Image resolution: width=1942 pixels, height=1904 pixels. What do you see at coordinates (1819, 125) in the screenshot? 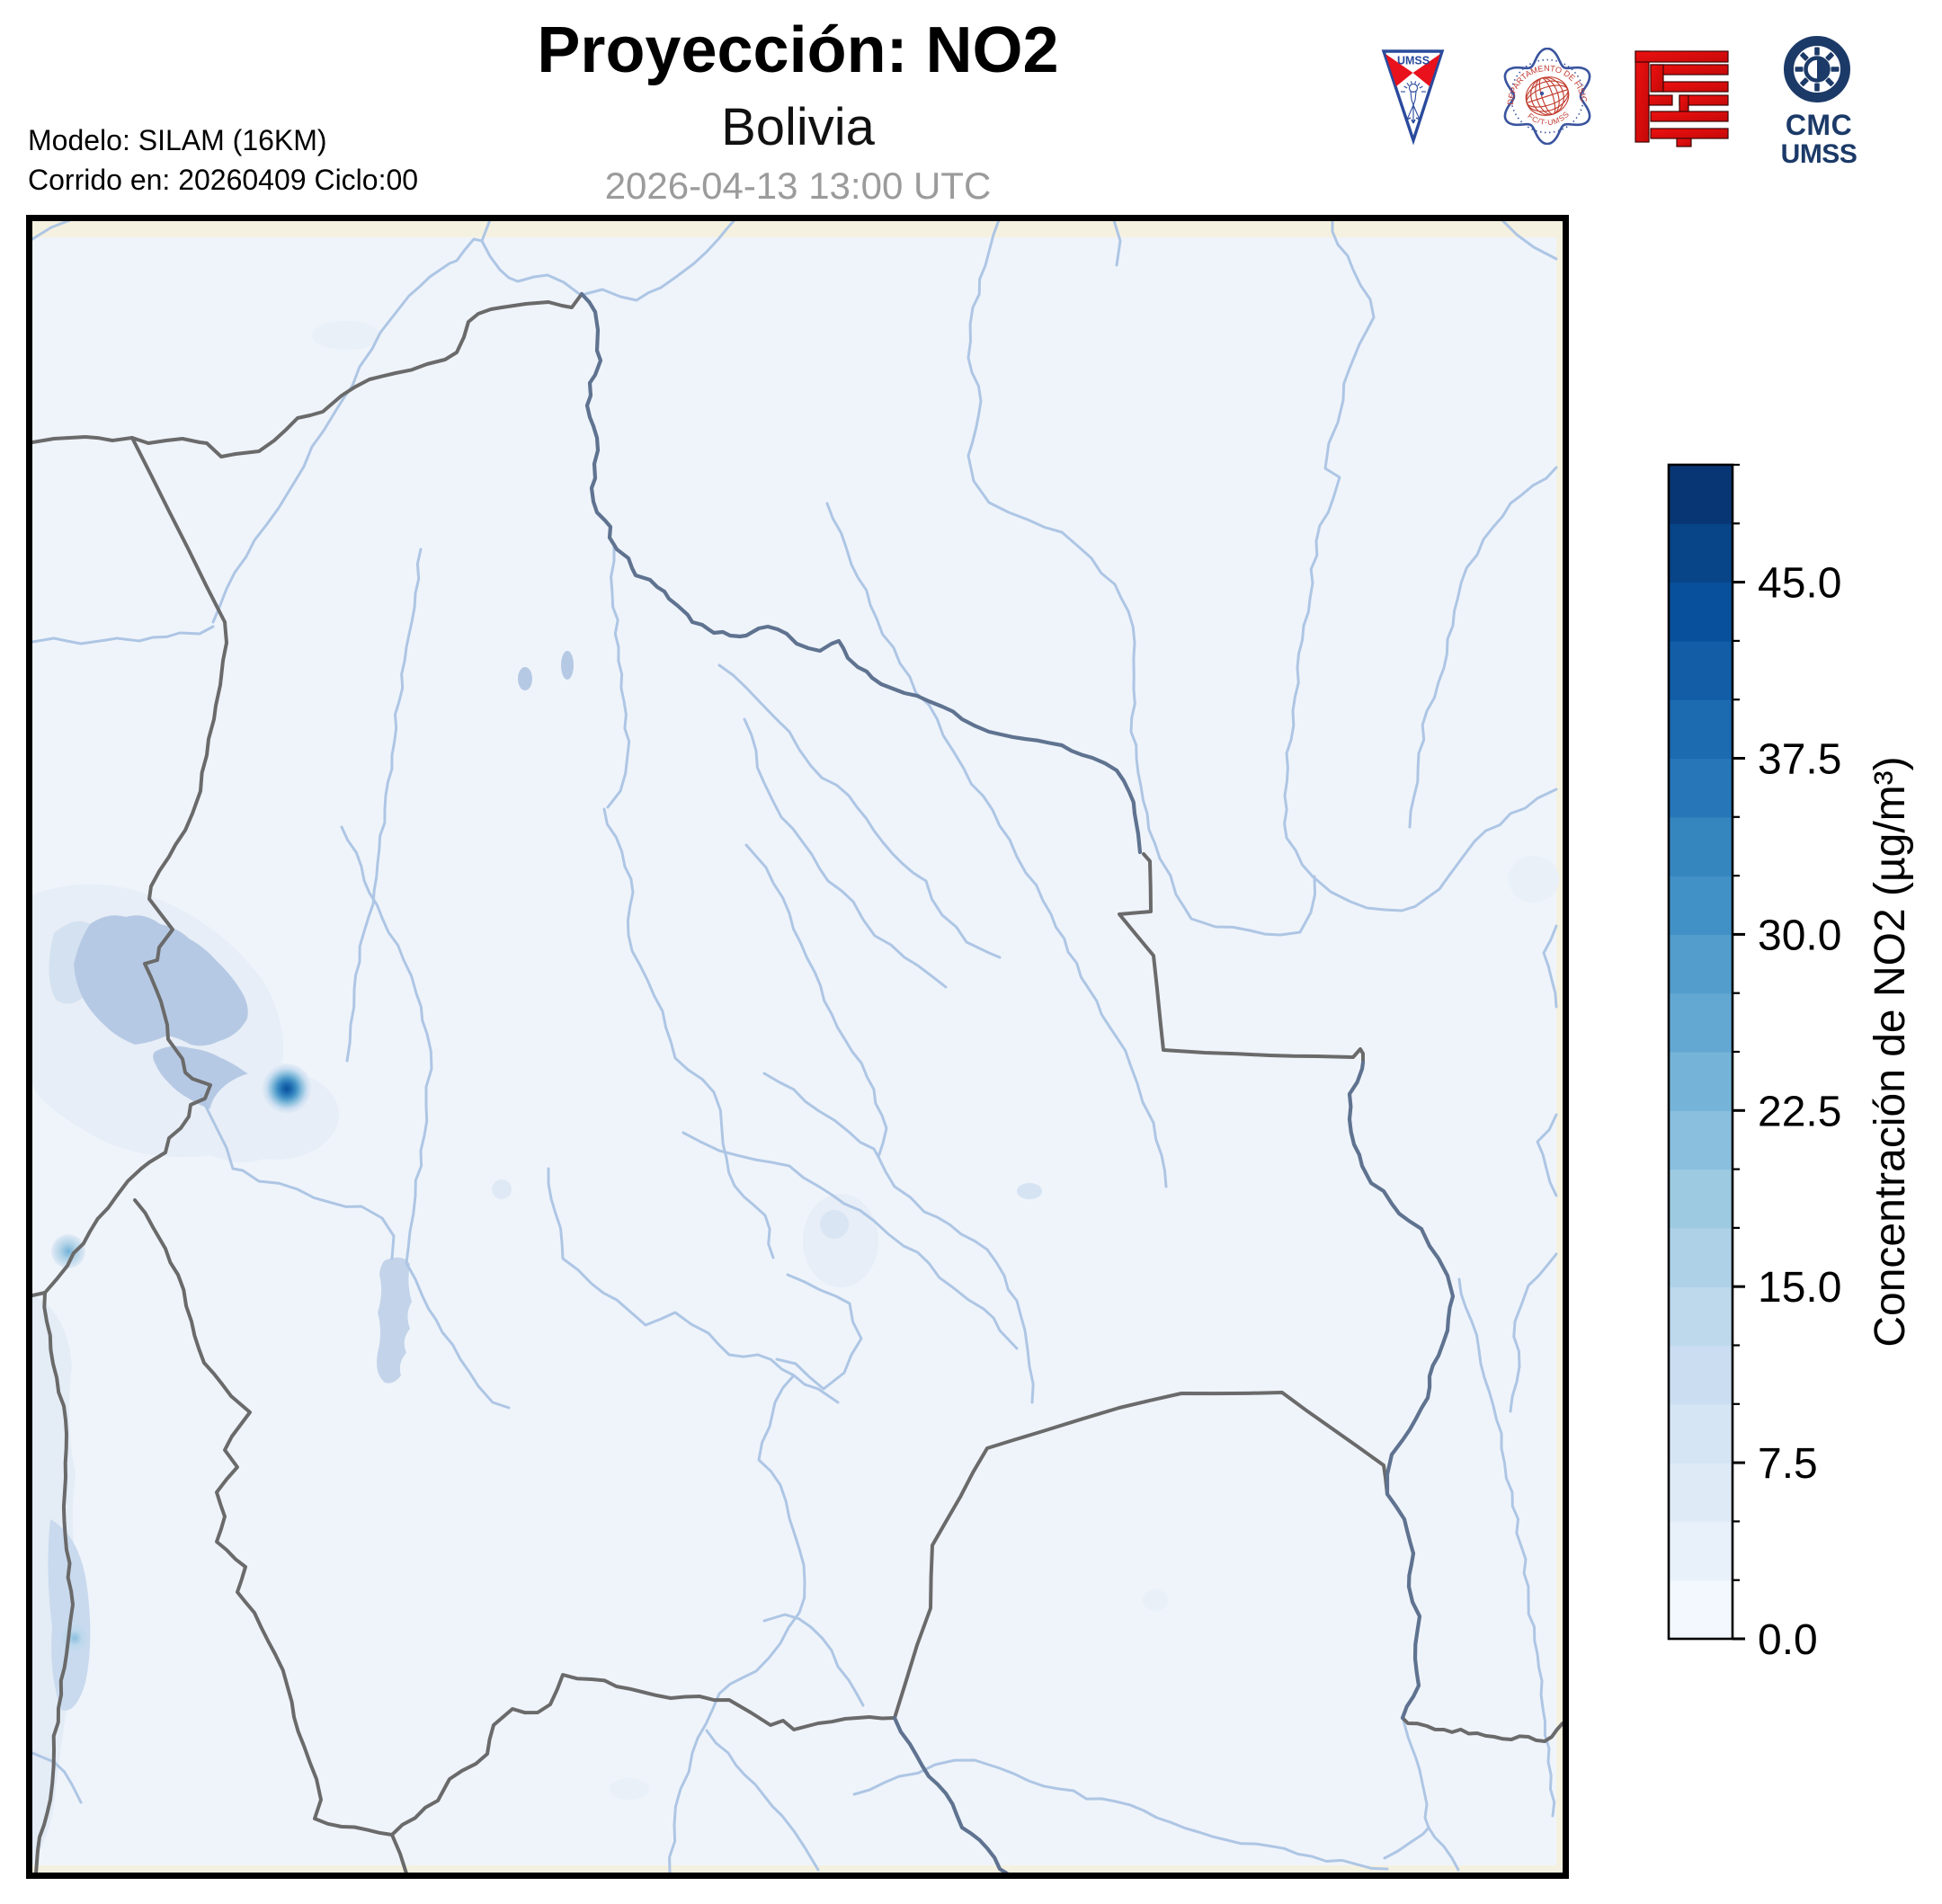
I see `svg-text: CMC` at bounding box center [1819, 125].